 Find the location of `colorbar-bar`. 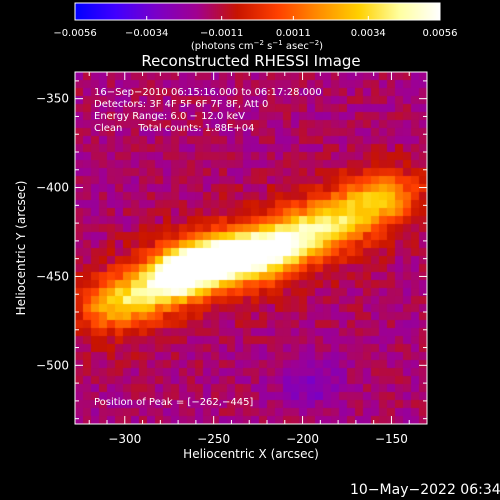

colorbar-bar is located at coordinates (257, 11).